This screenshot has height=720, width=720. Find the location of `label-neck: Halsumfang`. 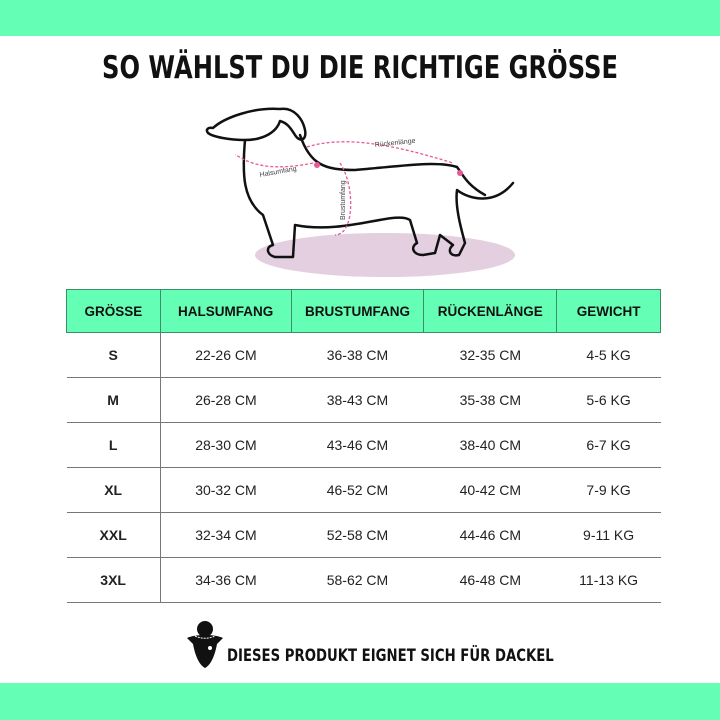

label-neck: Halsumfang is located at coordinates (278, 172).